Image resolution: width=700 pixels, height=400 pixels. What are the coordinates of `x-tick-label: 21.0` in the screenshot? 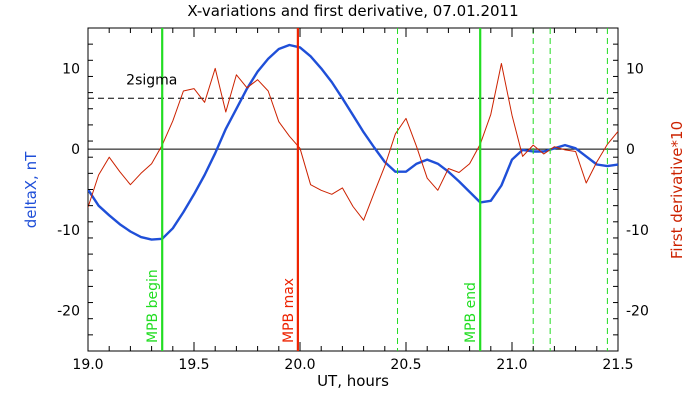 It's located at (511, 365).